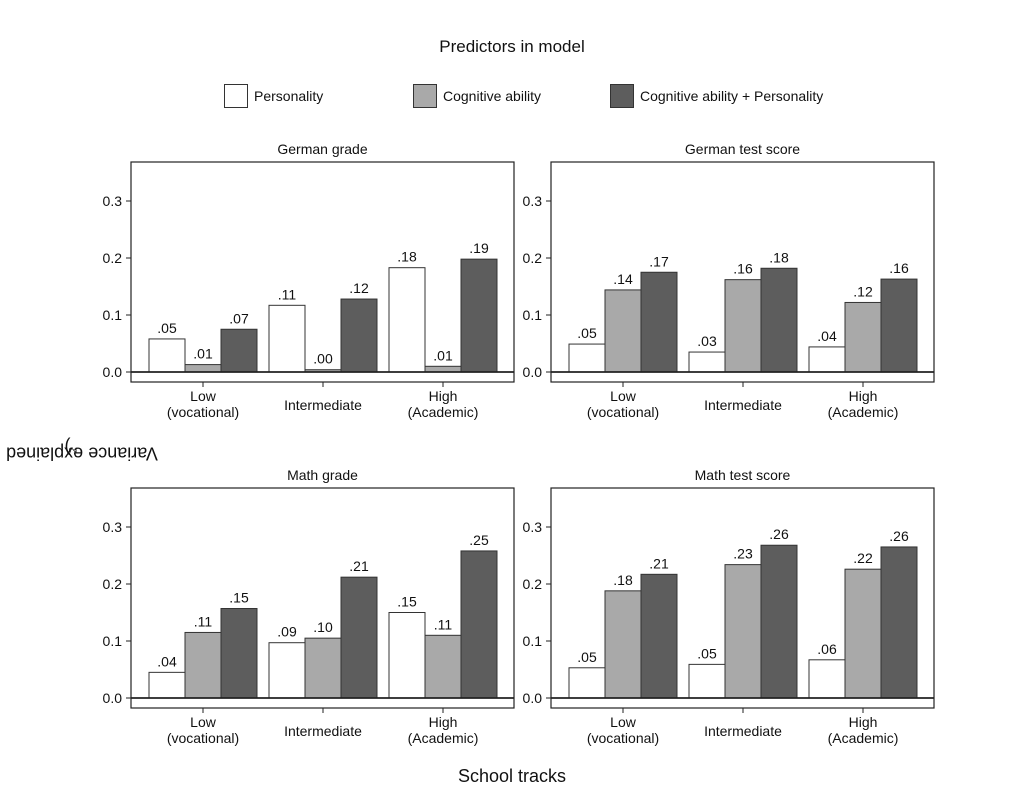 Image resolution: width=1024 pixels, height=798 pixels. Describe the element at coordinates (659, 261) in the screenshot. I see `bar-value-label: .17` at that location.